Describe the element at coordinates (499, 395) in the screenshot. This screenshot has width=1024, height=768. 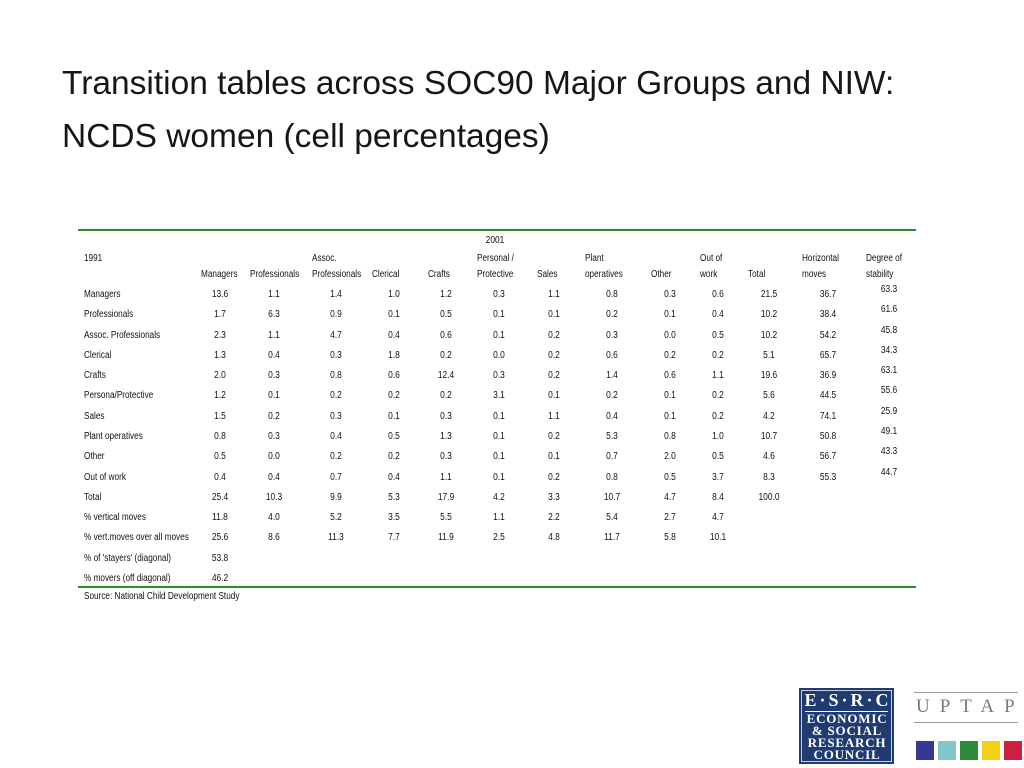
I see `table-cell: 3.1` at that location.